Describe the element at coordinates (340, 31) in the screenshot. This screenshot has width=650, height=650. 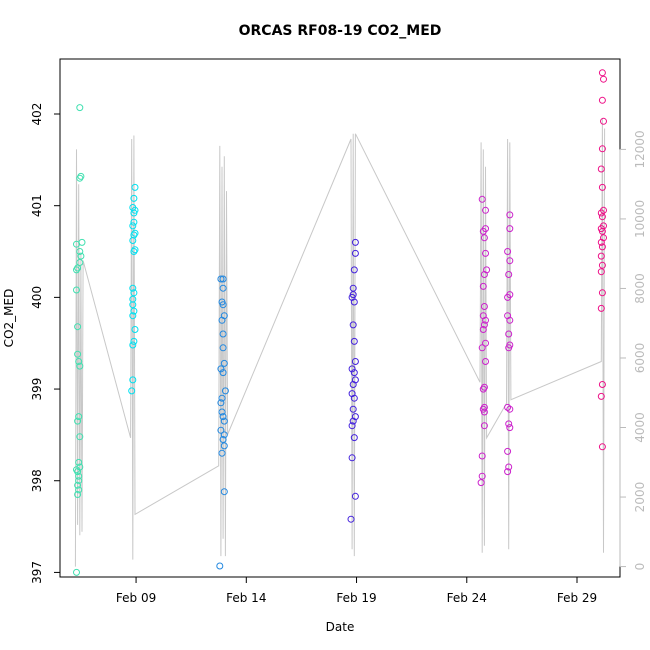
I see `chart-title: ORCAS RF08-19 CO2_MED` at that location.